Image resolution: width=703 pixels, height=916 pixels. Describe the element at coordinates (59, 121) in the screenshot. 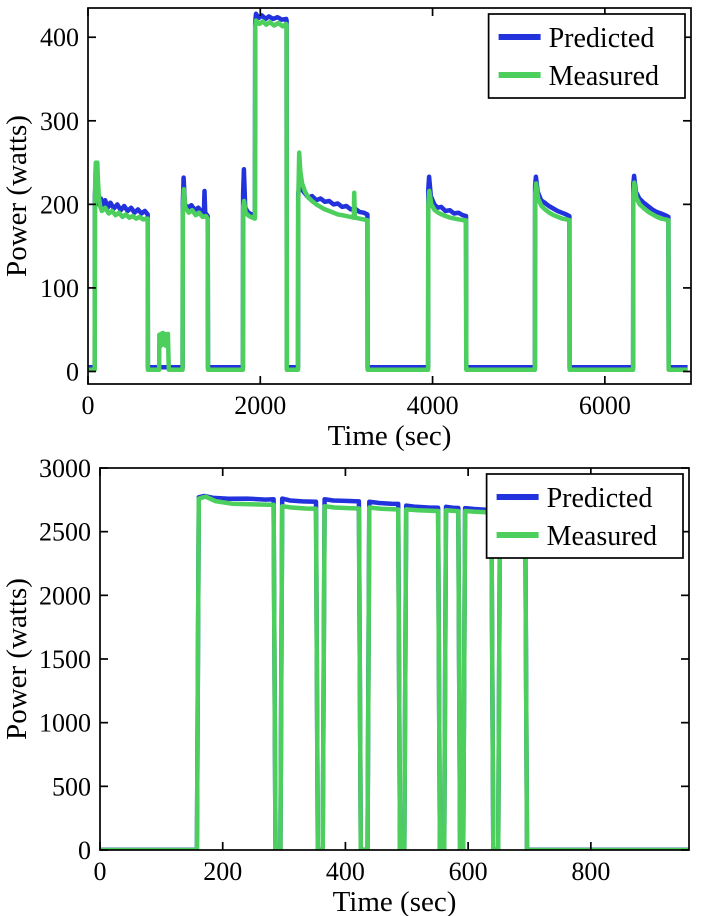

I see `y-tick-label: 300` at that location.